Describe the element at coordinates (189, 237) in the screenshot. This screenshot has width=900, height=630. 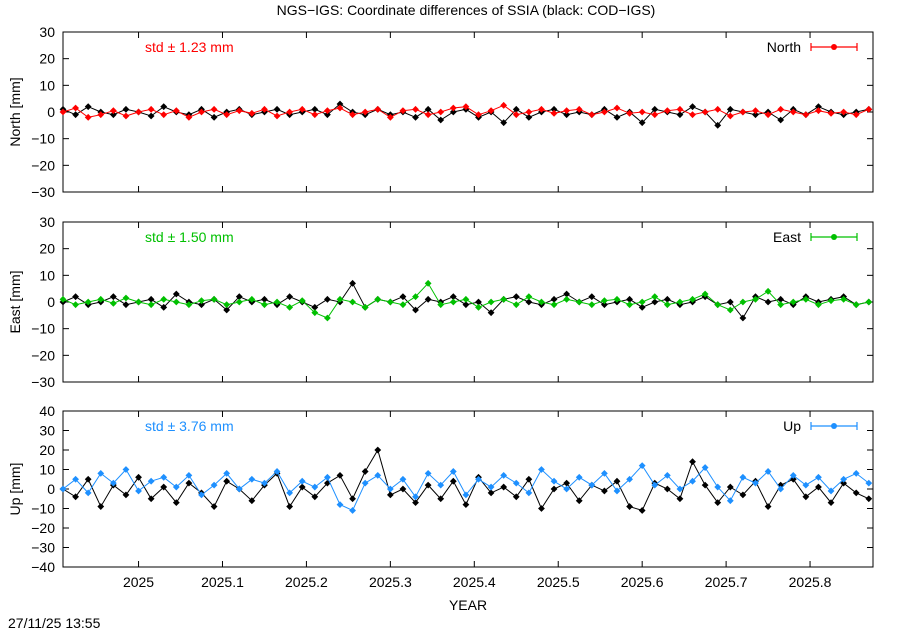
I see `std-annotation: std ± 1.50 mm` at that location.